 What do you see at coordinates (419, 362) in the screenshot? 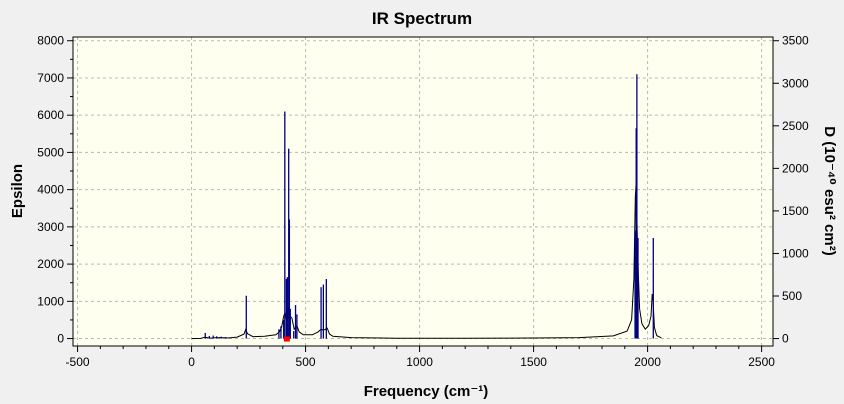
I see `x-tick-label: 1000` at bounding box center [419, 362].